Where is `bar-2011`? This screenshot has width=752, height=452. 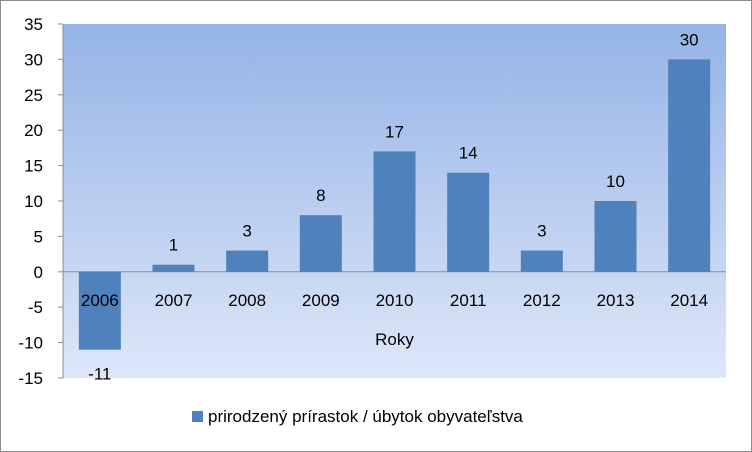 bar-2011 is located at coordinates (468, 222).